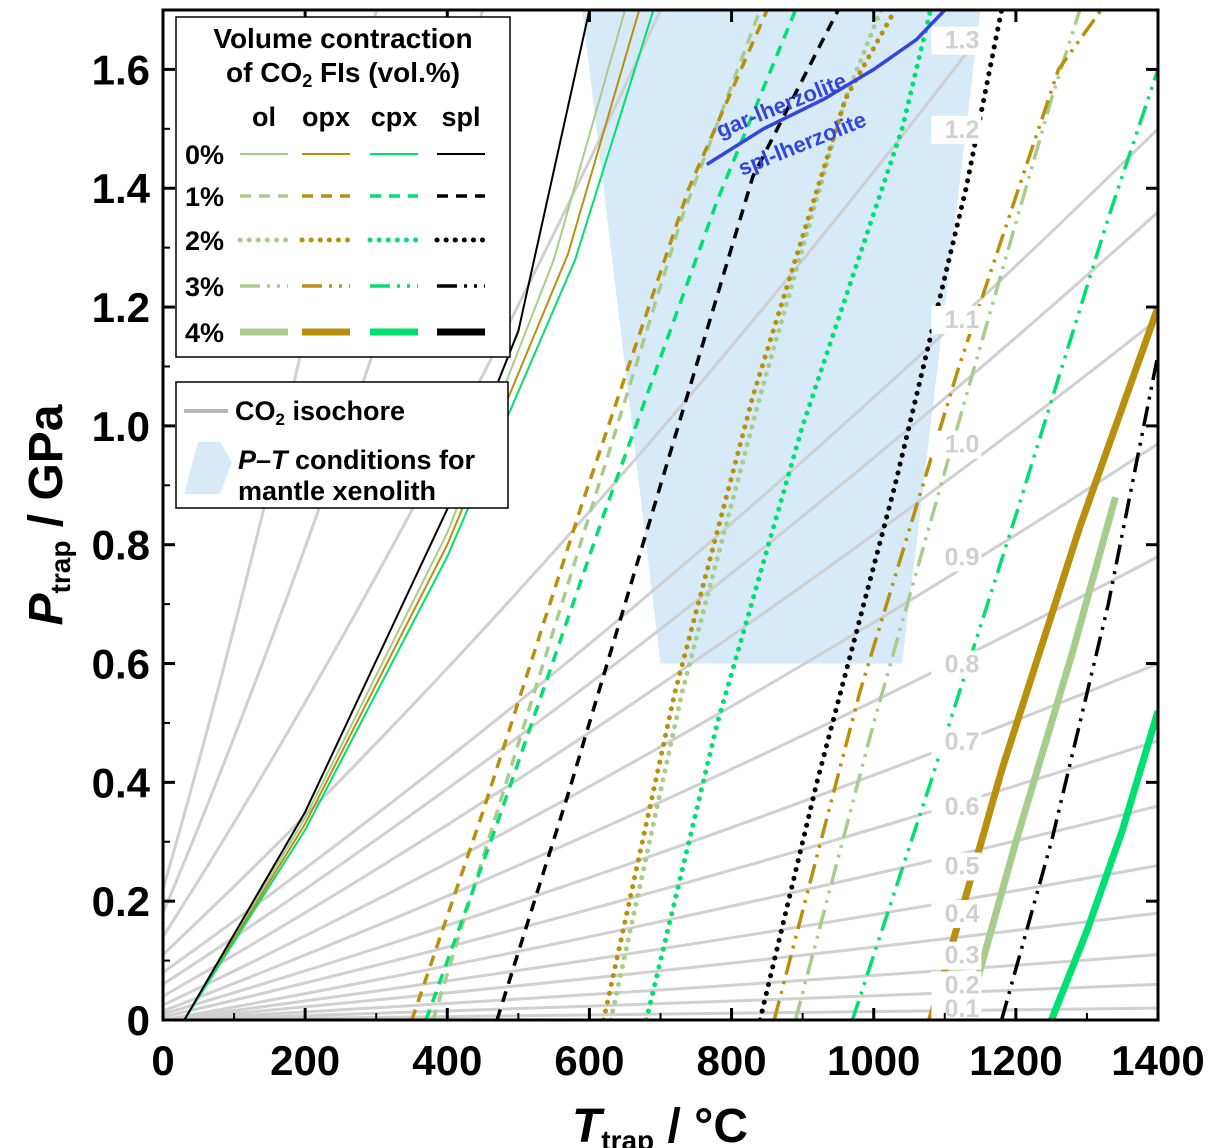 This screenshot has width=1215, height=1148. Describe the element at coordinates (1103, 865) in the screenshot. I see `series-cpx-4pct` at that location.